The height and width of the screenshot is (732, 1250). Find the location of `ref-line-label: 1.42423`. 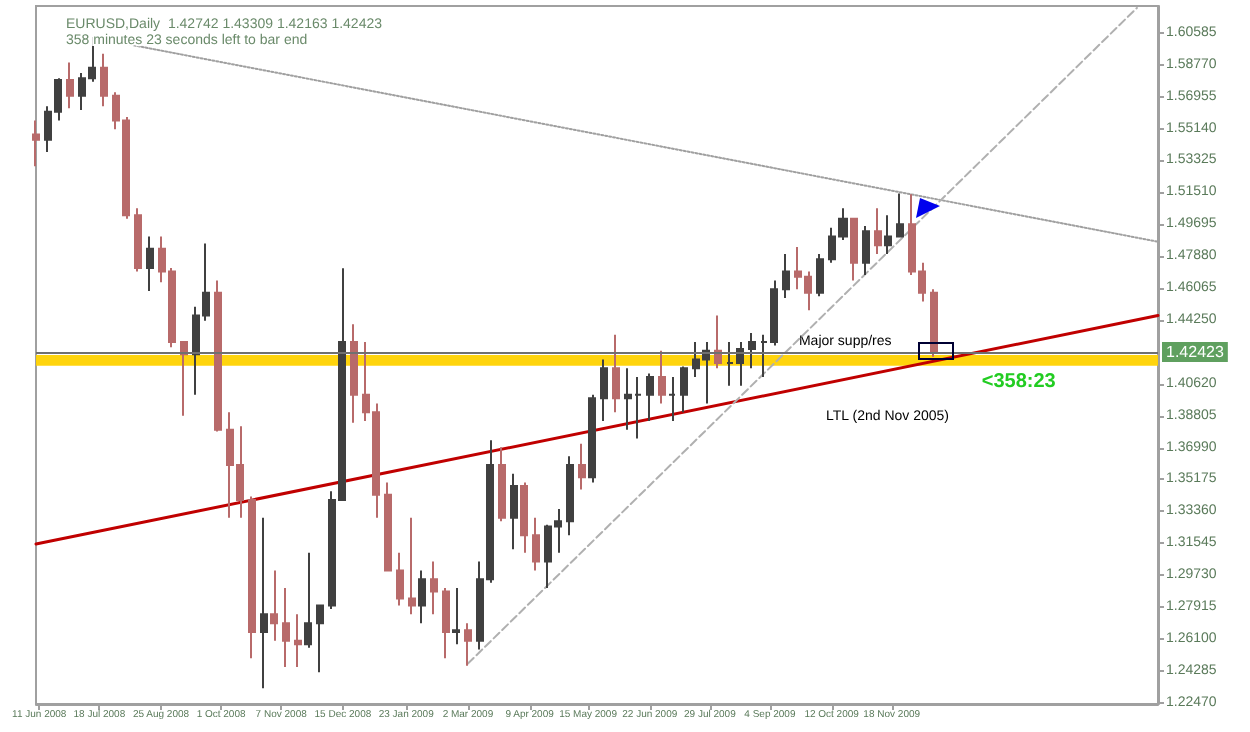

ref-line-label: 1.42423 is located at coordinates (1195, 352).